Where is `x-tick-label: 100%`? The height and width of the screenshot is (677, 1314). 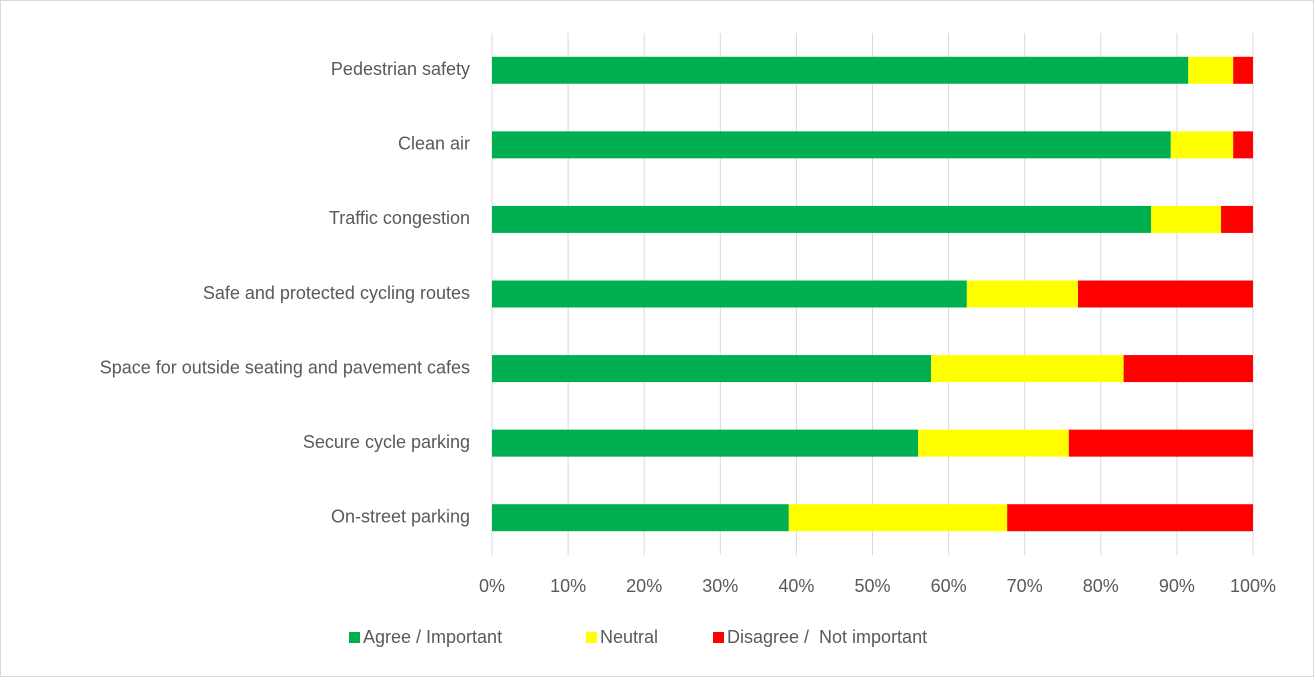 x-tick-label: 100% is located at coordinates (1253, 586).